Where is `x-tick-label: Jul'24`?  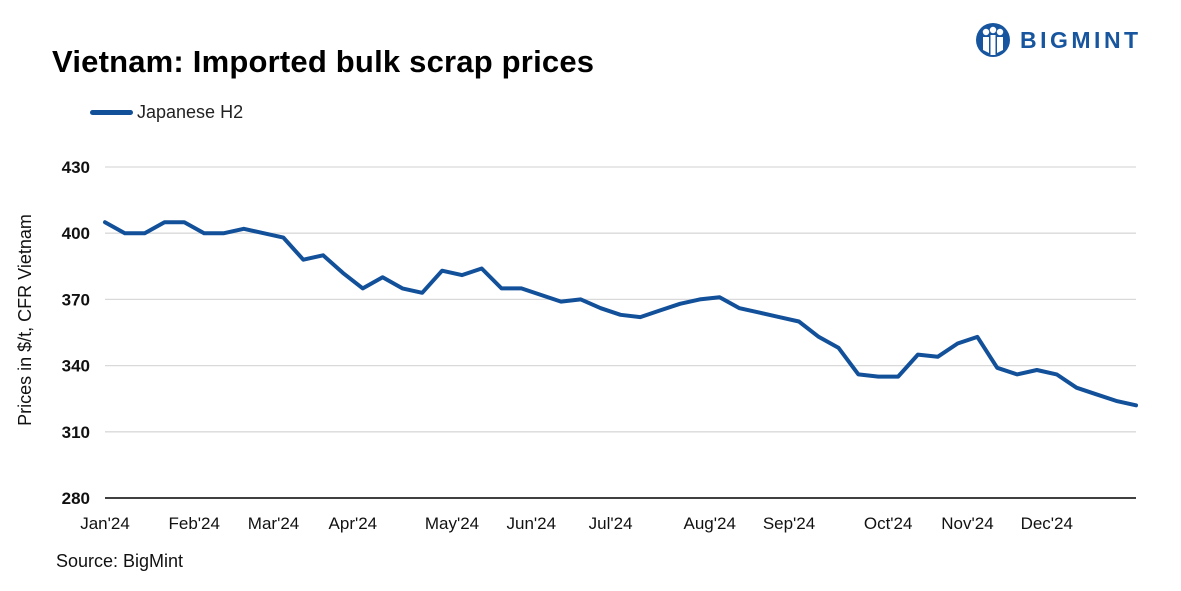
x-tick-label: Jul'24 is located at coordinates (611, 523).